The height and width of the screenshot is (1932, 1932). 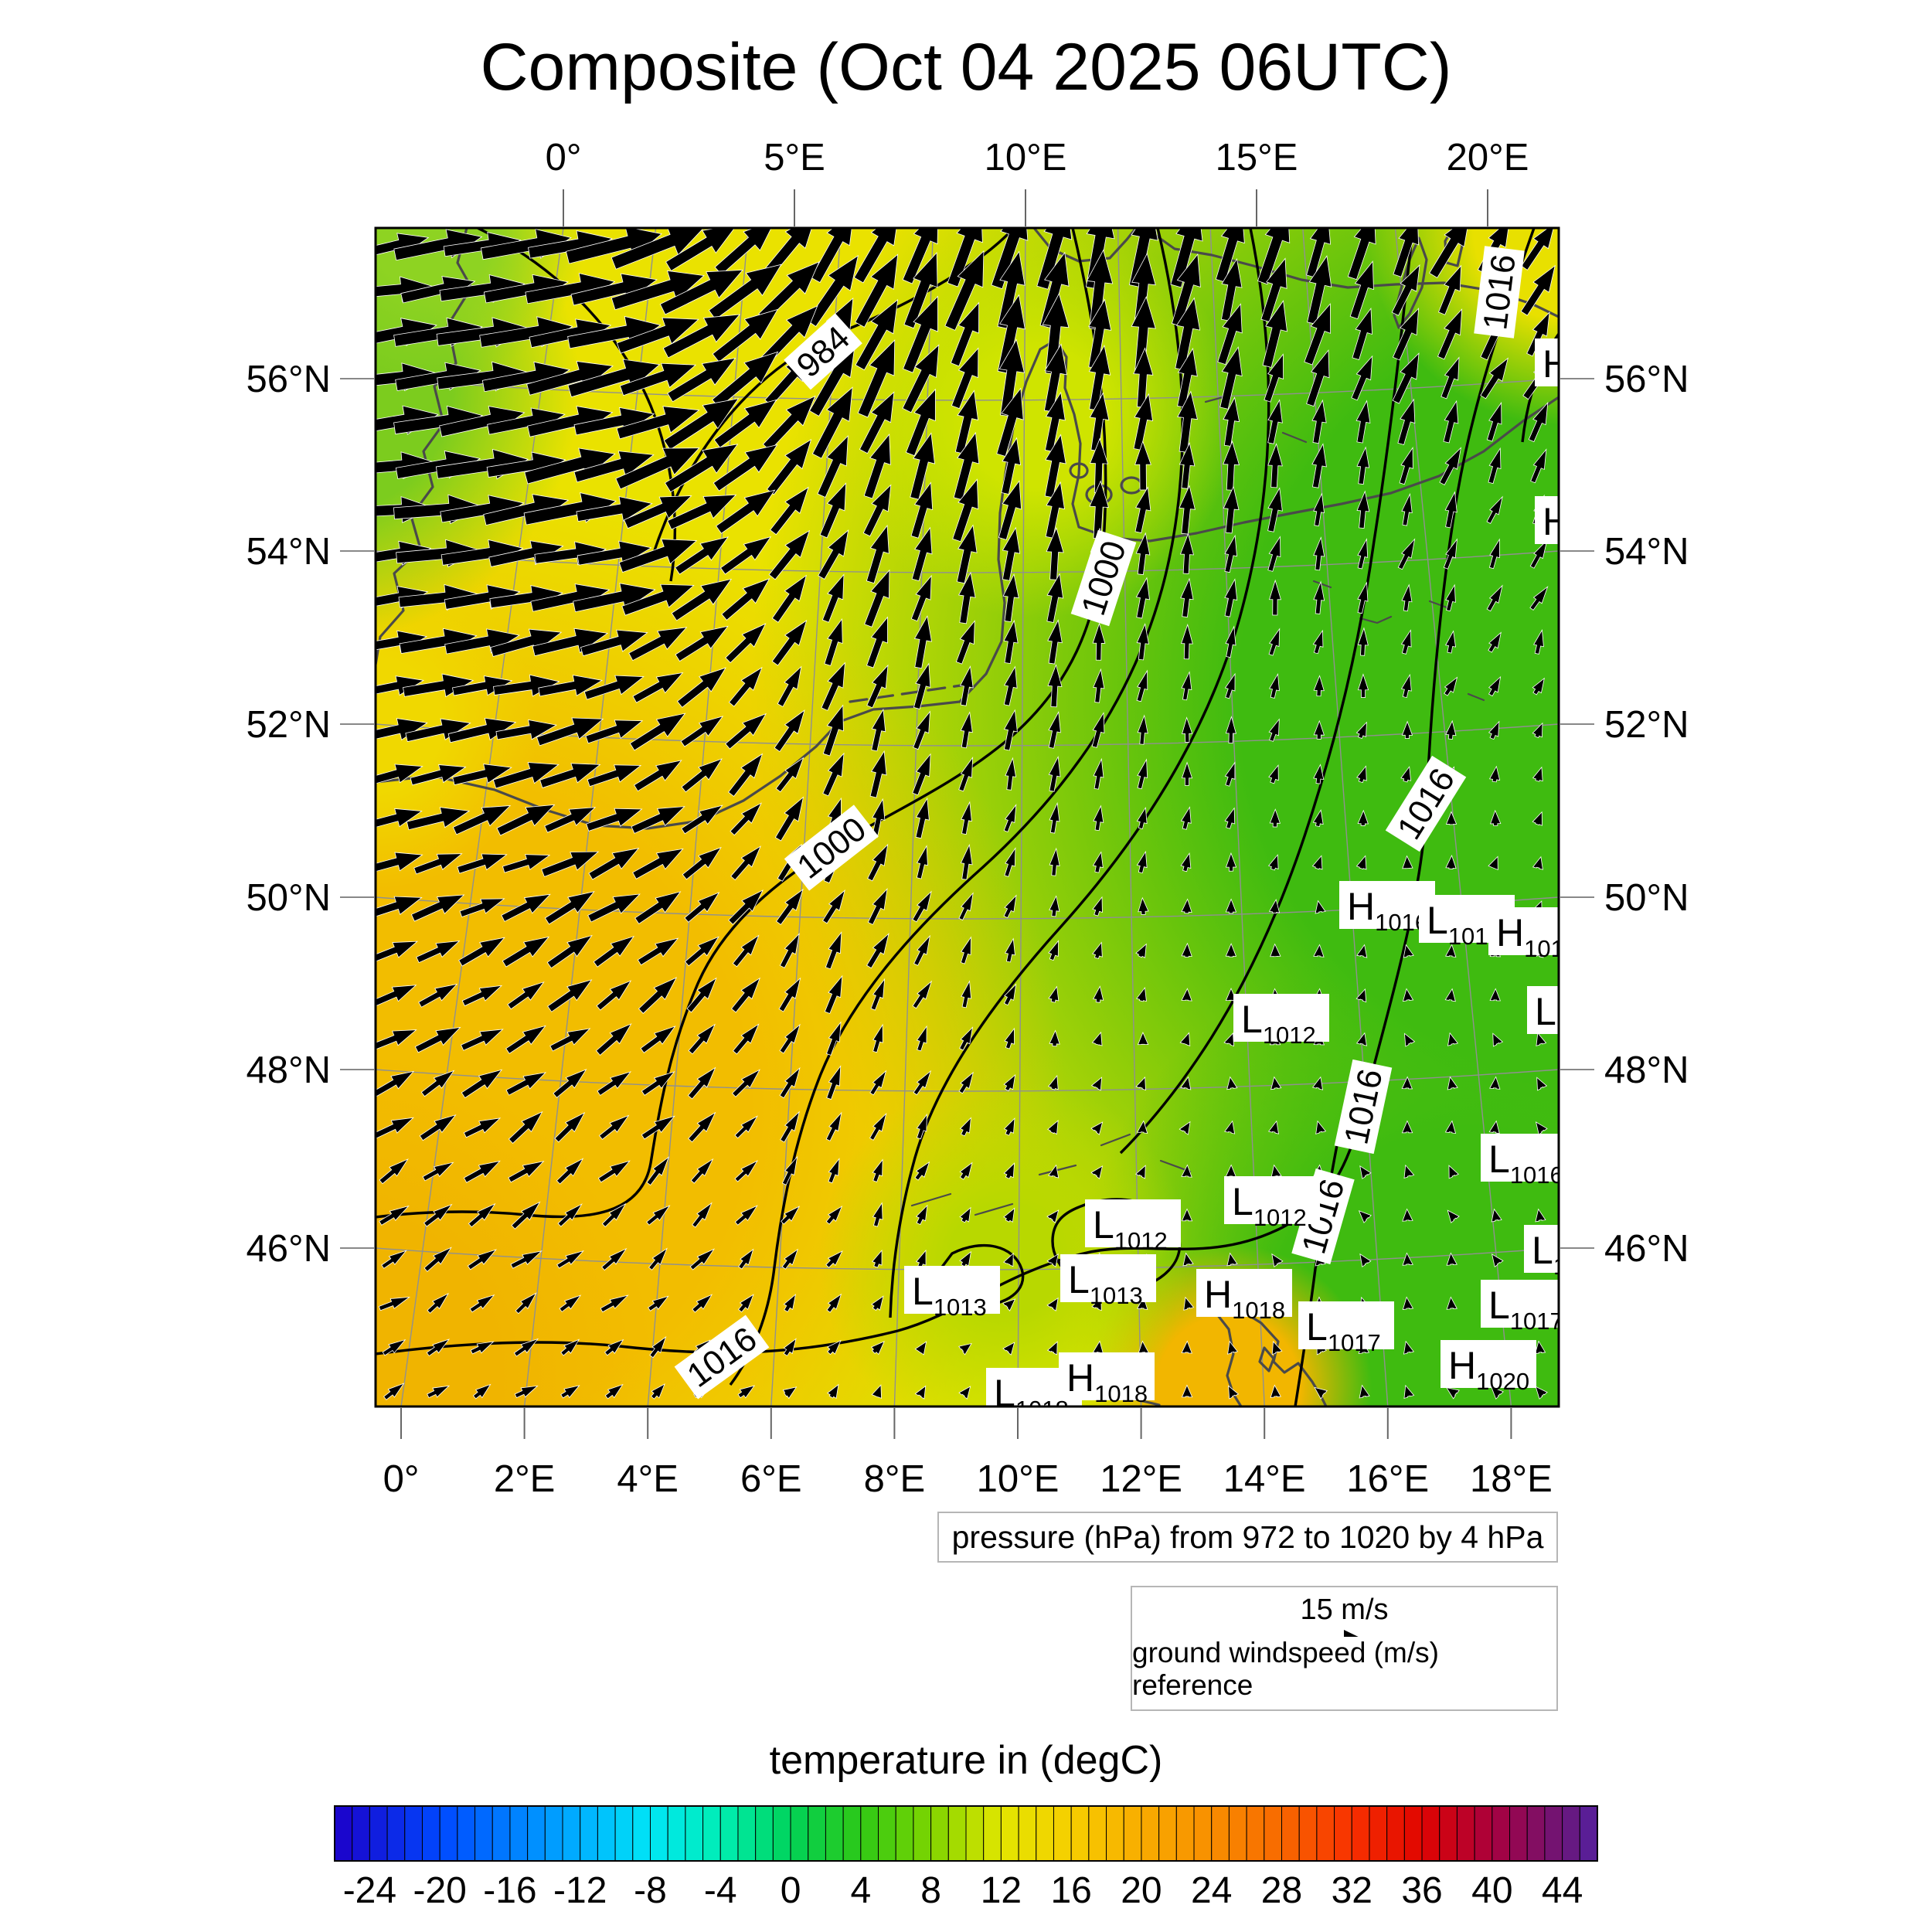 What do you see at coordinates (1019, 1479) in the screenshot?
I see `bottom-tick-label: 10°E` at bounding box center [1019, 1479].